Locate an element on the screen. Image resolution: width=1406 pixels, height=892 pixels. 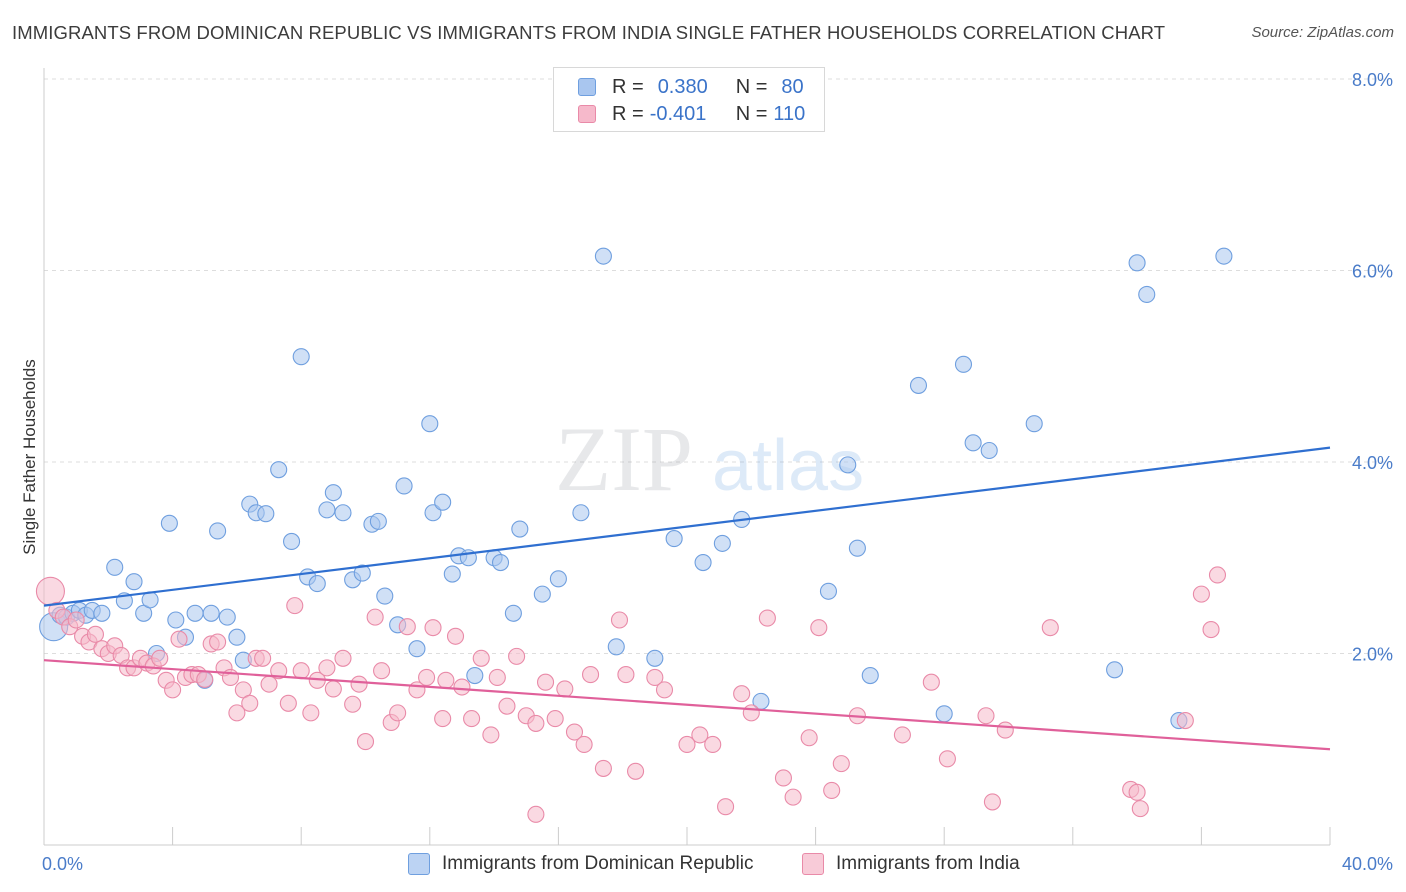
legend-n-label: N = is located at coordinates (751, 113).